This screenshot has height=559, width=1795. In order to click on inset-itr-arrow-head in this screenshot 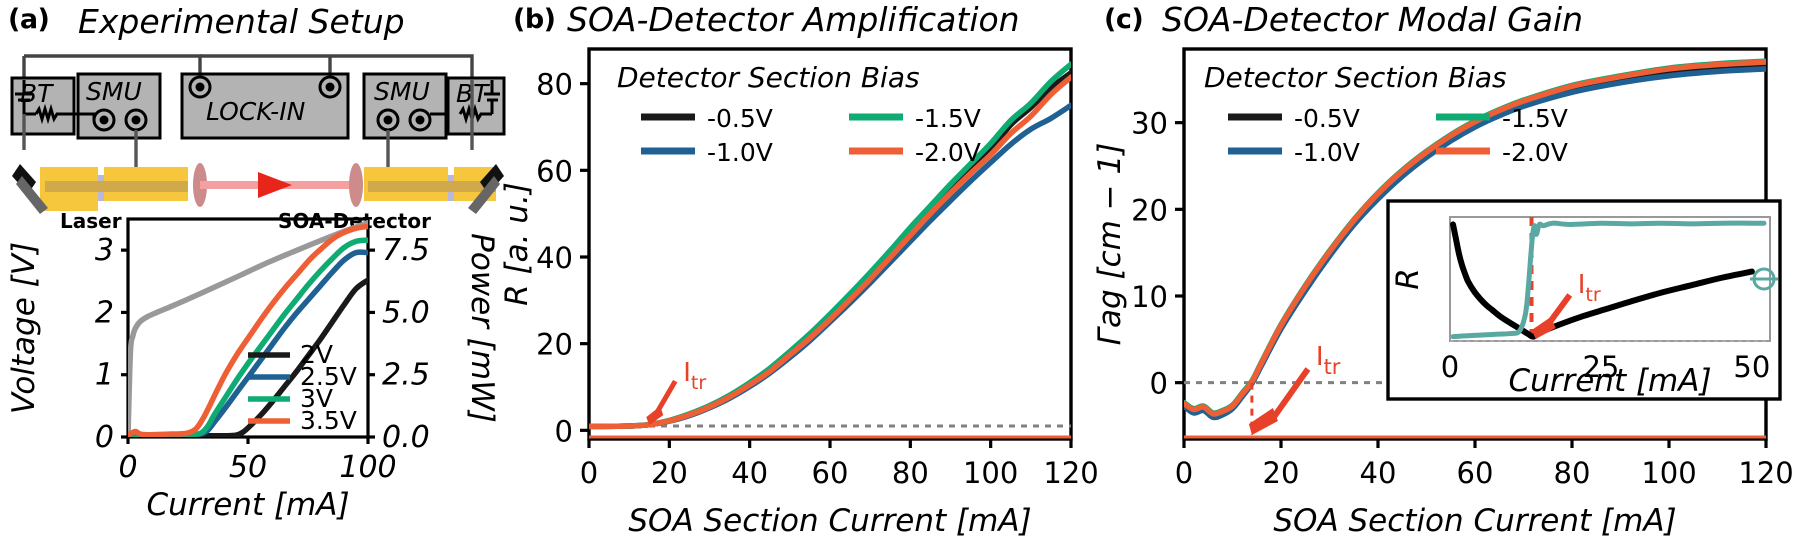, I will do `click(1543, 328)`.